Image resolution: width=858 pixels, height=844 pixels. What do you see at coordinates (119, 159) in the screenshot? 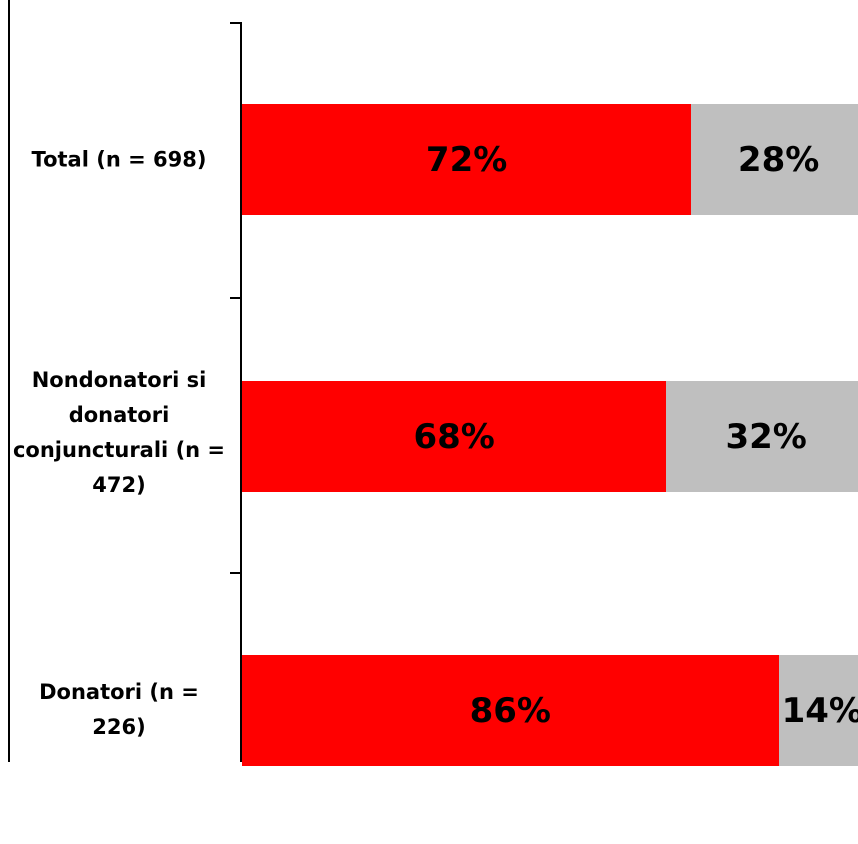
I see `category-label-total: Total (n = 698)` at bounding box center [119, 159].